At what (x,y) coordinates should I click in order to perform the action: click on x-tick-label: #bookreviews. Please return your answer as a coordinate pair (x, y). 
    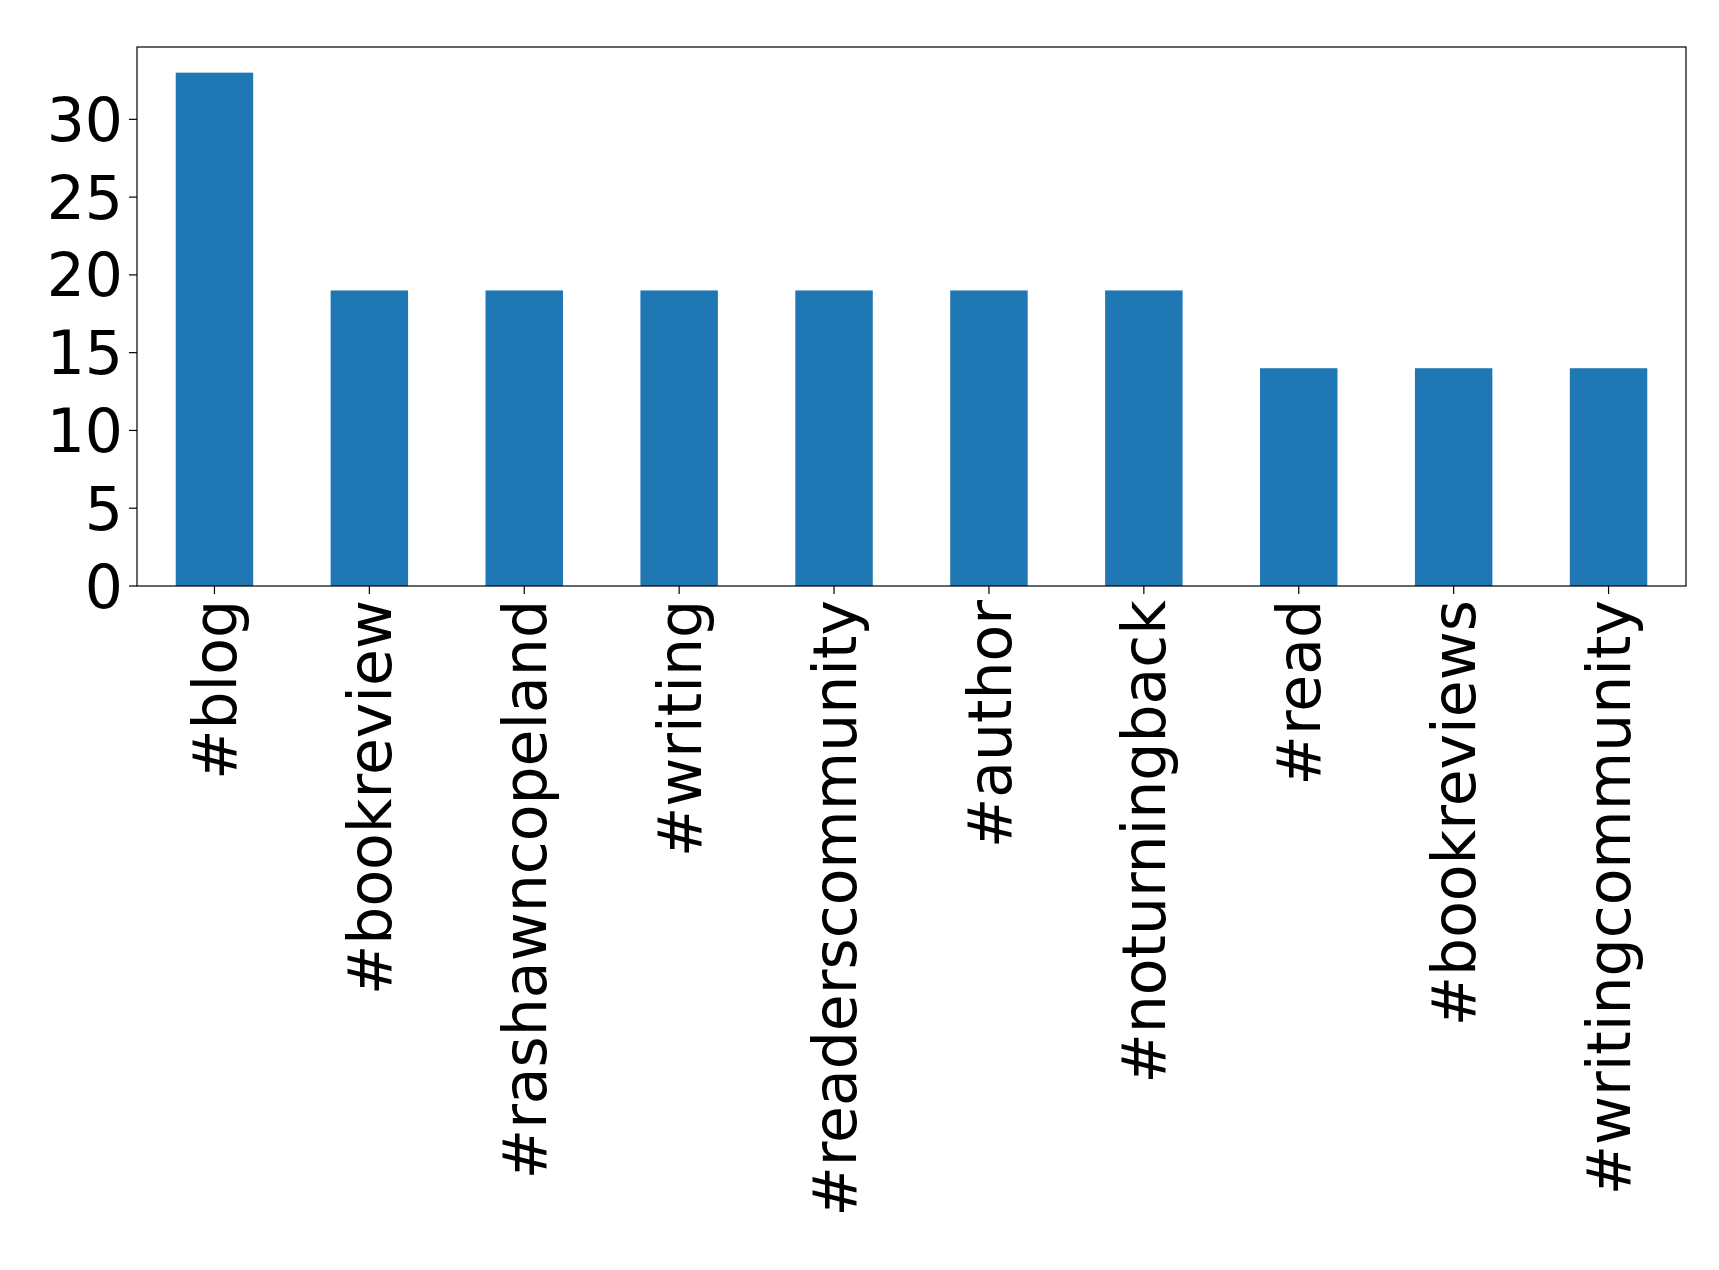
    Looking at the image, I should click on (1454, 813).